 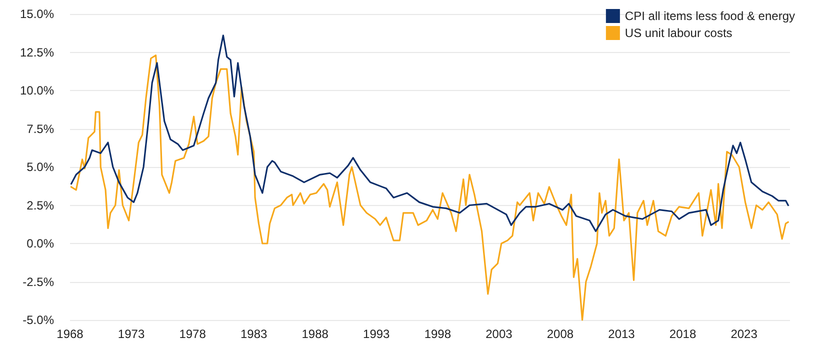 What do you see at coordinates (254, 334) in the screenshot?
I see `x-tick-label: 1983` at bounding box center [254, 334].